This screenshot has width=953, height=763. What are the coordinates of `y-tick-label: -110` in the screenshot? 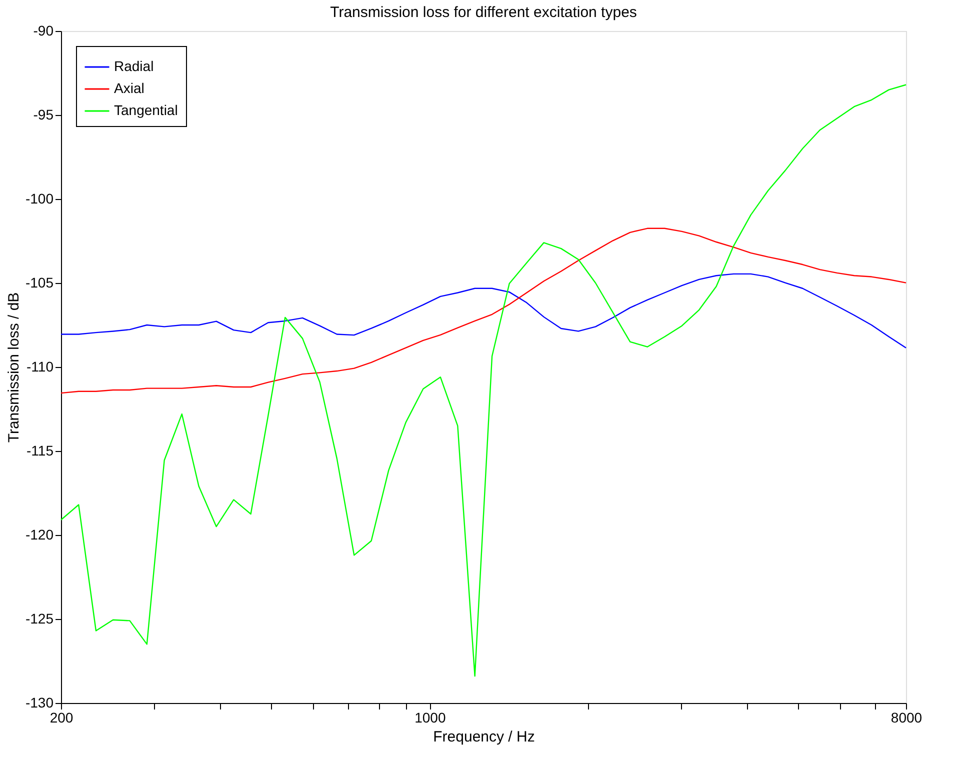 It's located at (40, 366).